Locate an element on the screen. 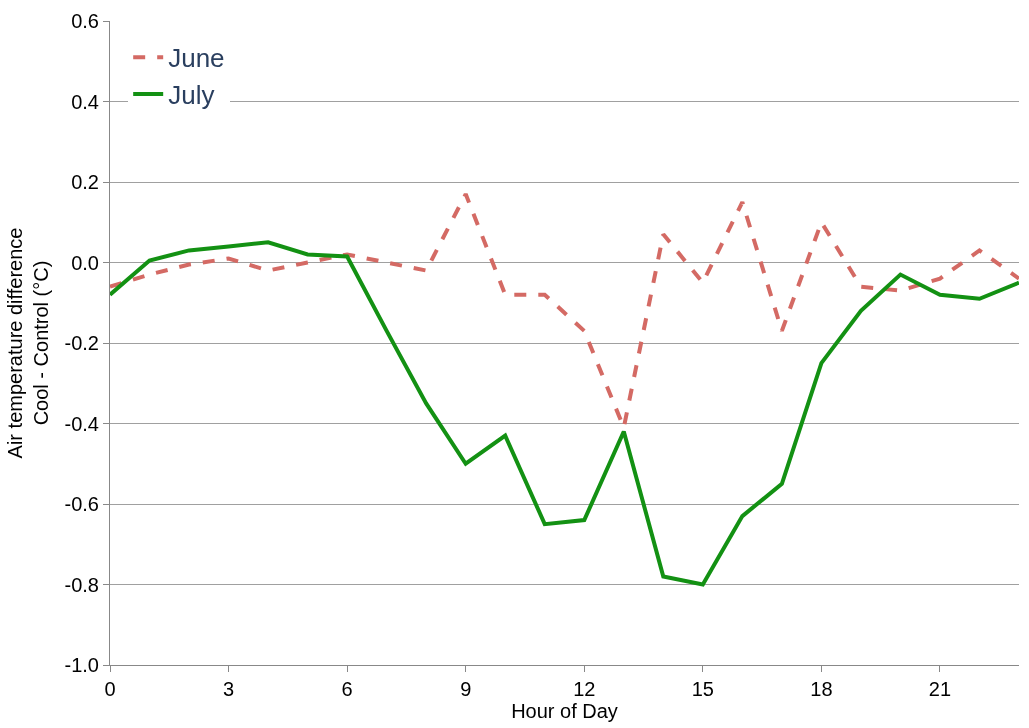 This screenshot has width=1029, height=728. x-axis-title: Hour of Day is located at coordinates (564, 711).